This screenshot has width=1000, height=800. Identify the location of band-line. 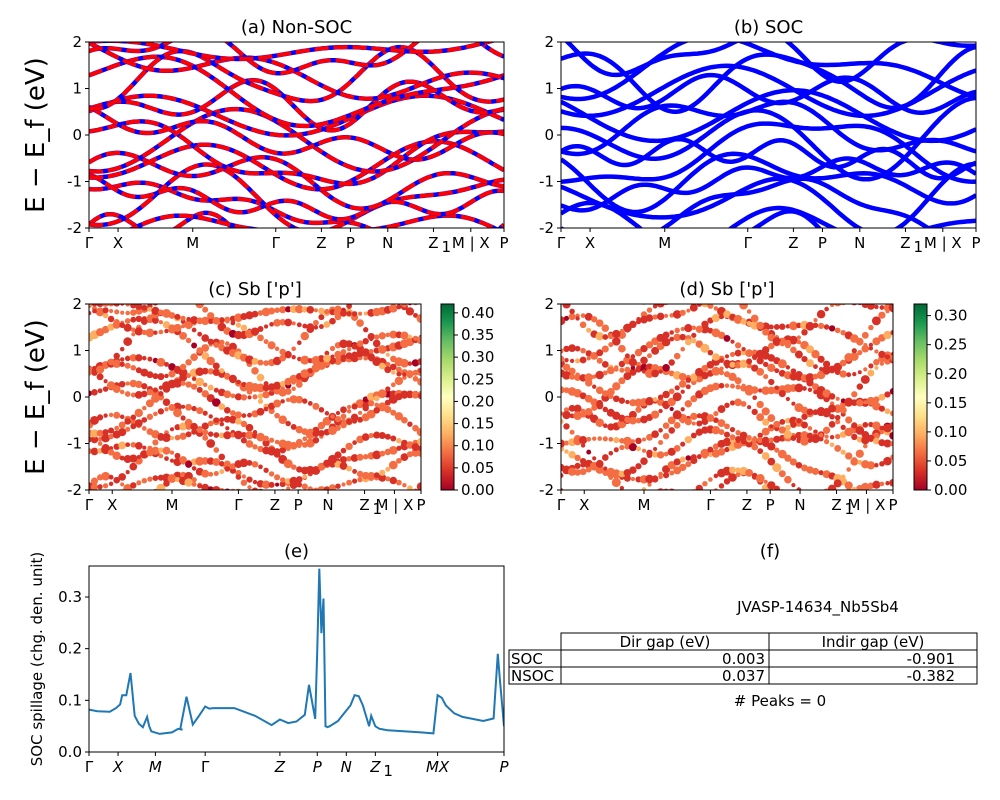
(768, 184).